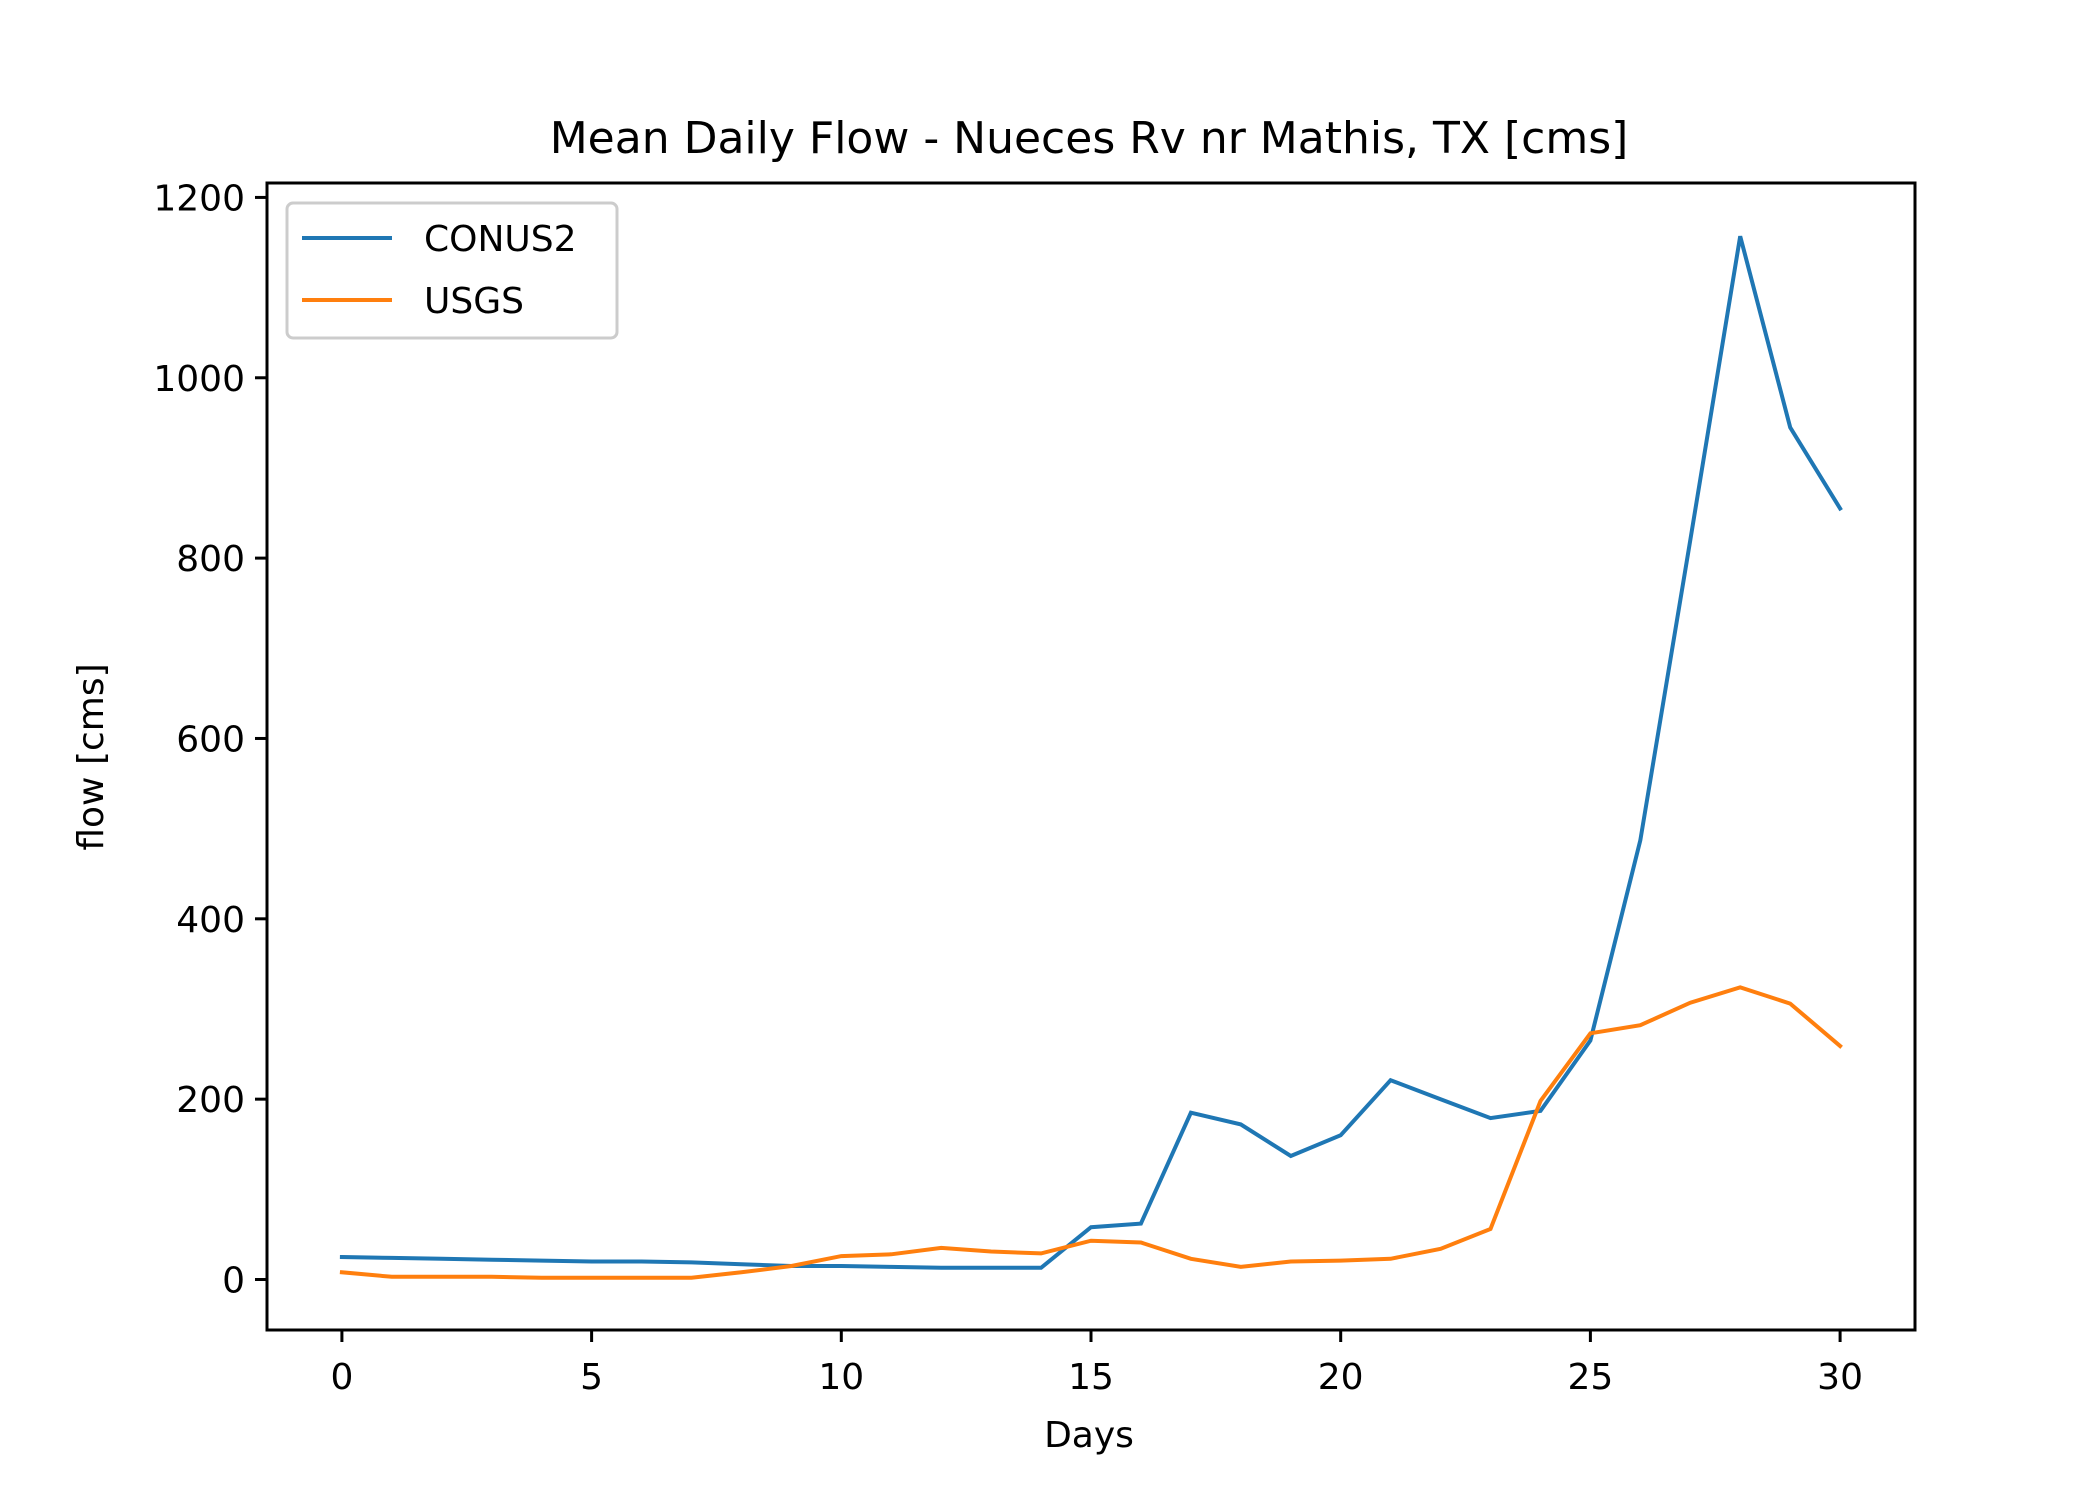  I want to click on x-axis-label: Days, so click(1089, 1435).